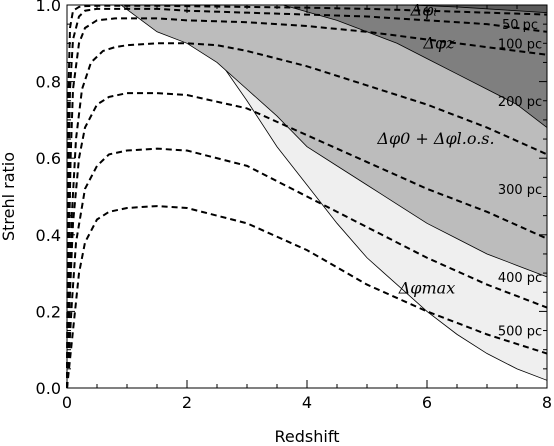 The width and height of the screenshot is (554, 446). Describe the element at coordinates (520, 190) in the screenshot. I see `curve-label: 300 pc` at that location.